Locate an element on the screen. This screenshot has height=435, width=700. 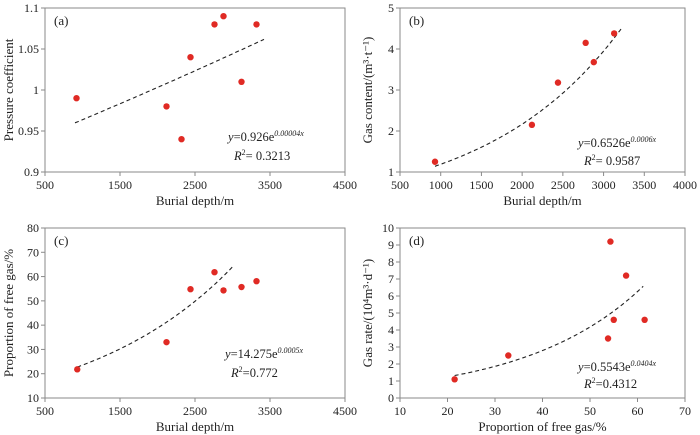
r-squared: R2= 0.3213 is located at coordinates (261, 155).